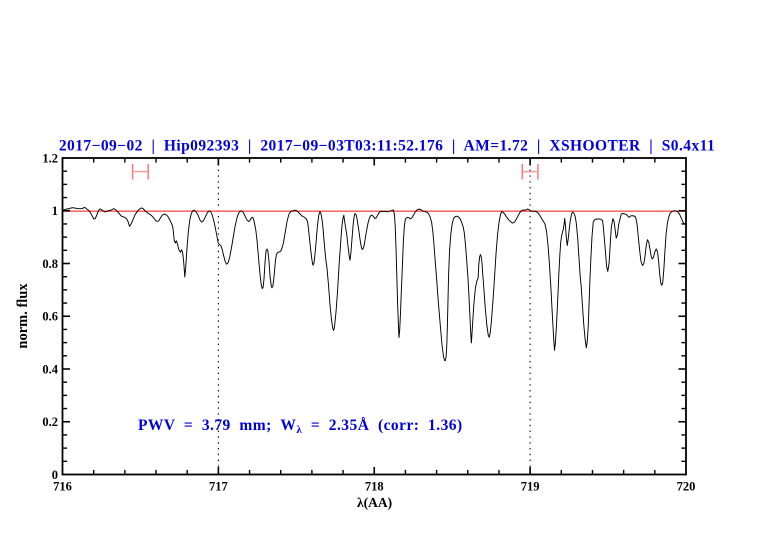 The height and width of the screenshot is (542, 782). Describe the element at coordinates (50, 317) in the screenshot. I see `svg-text: 0.6` at that location.